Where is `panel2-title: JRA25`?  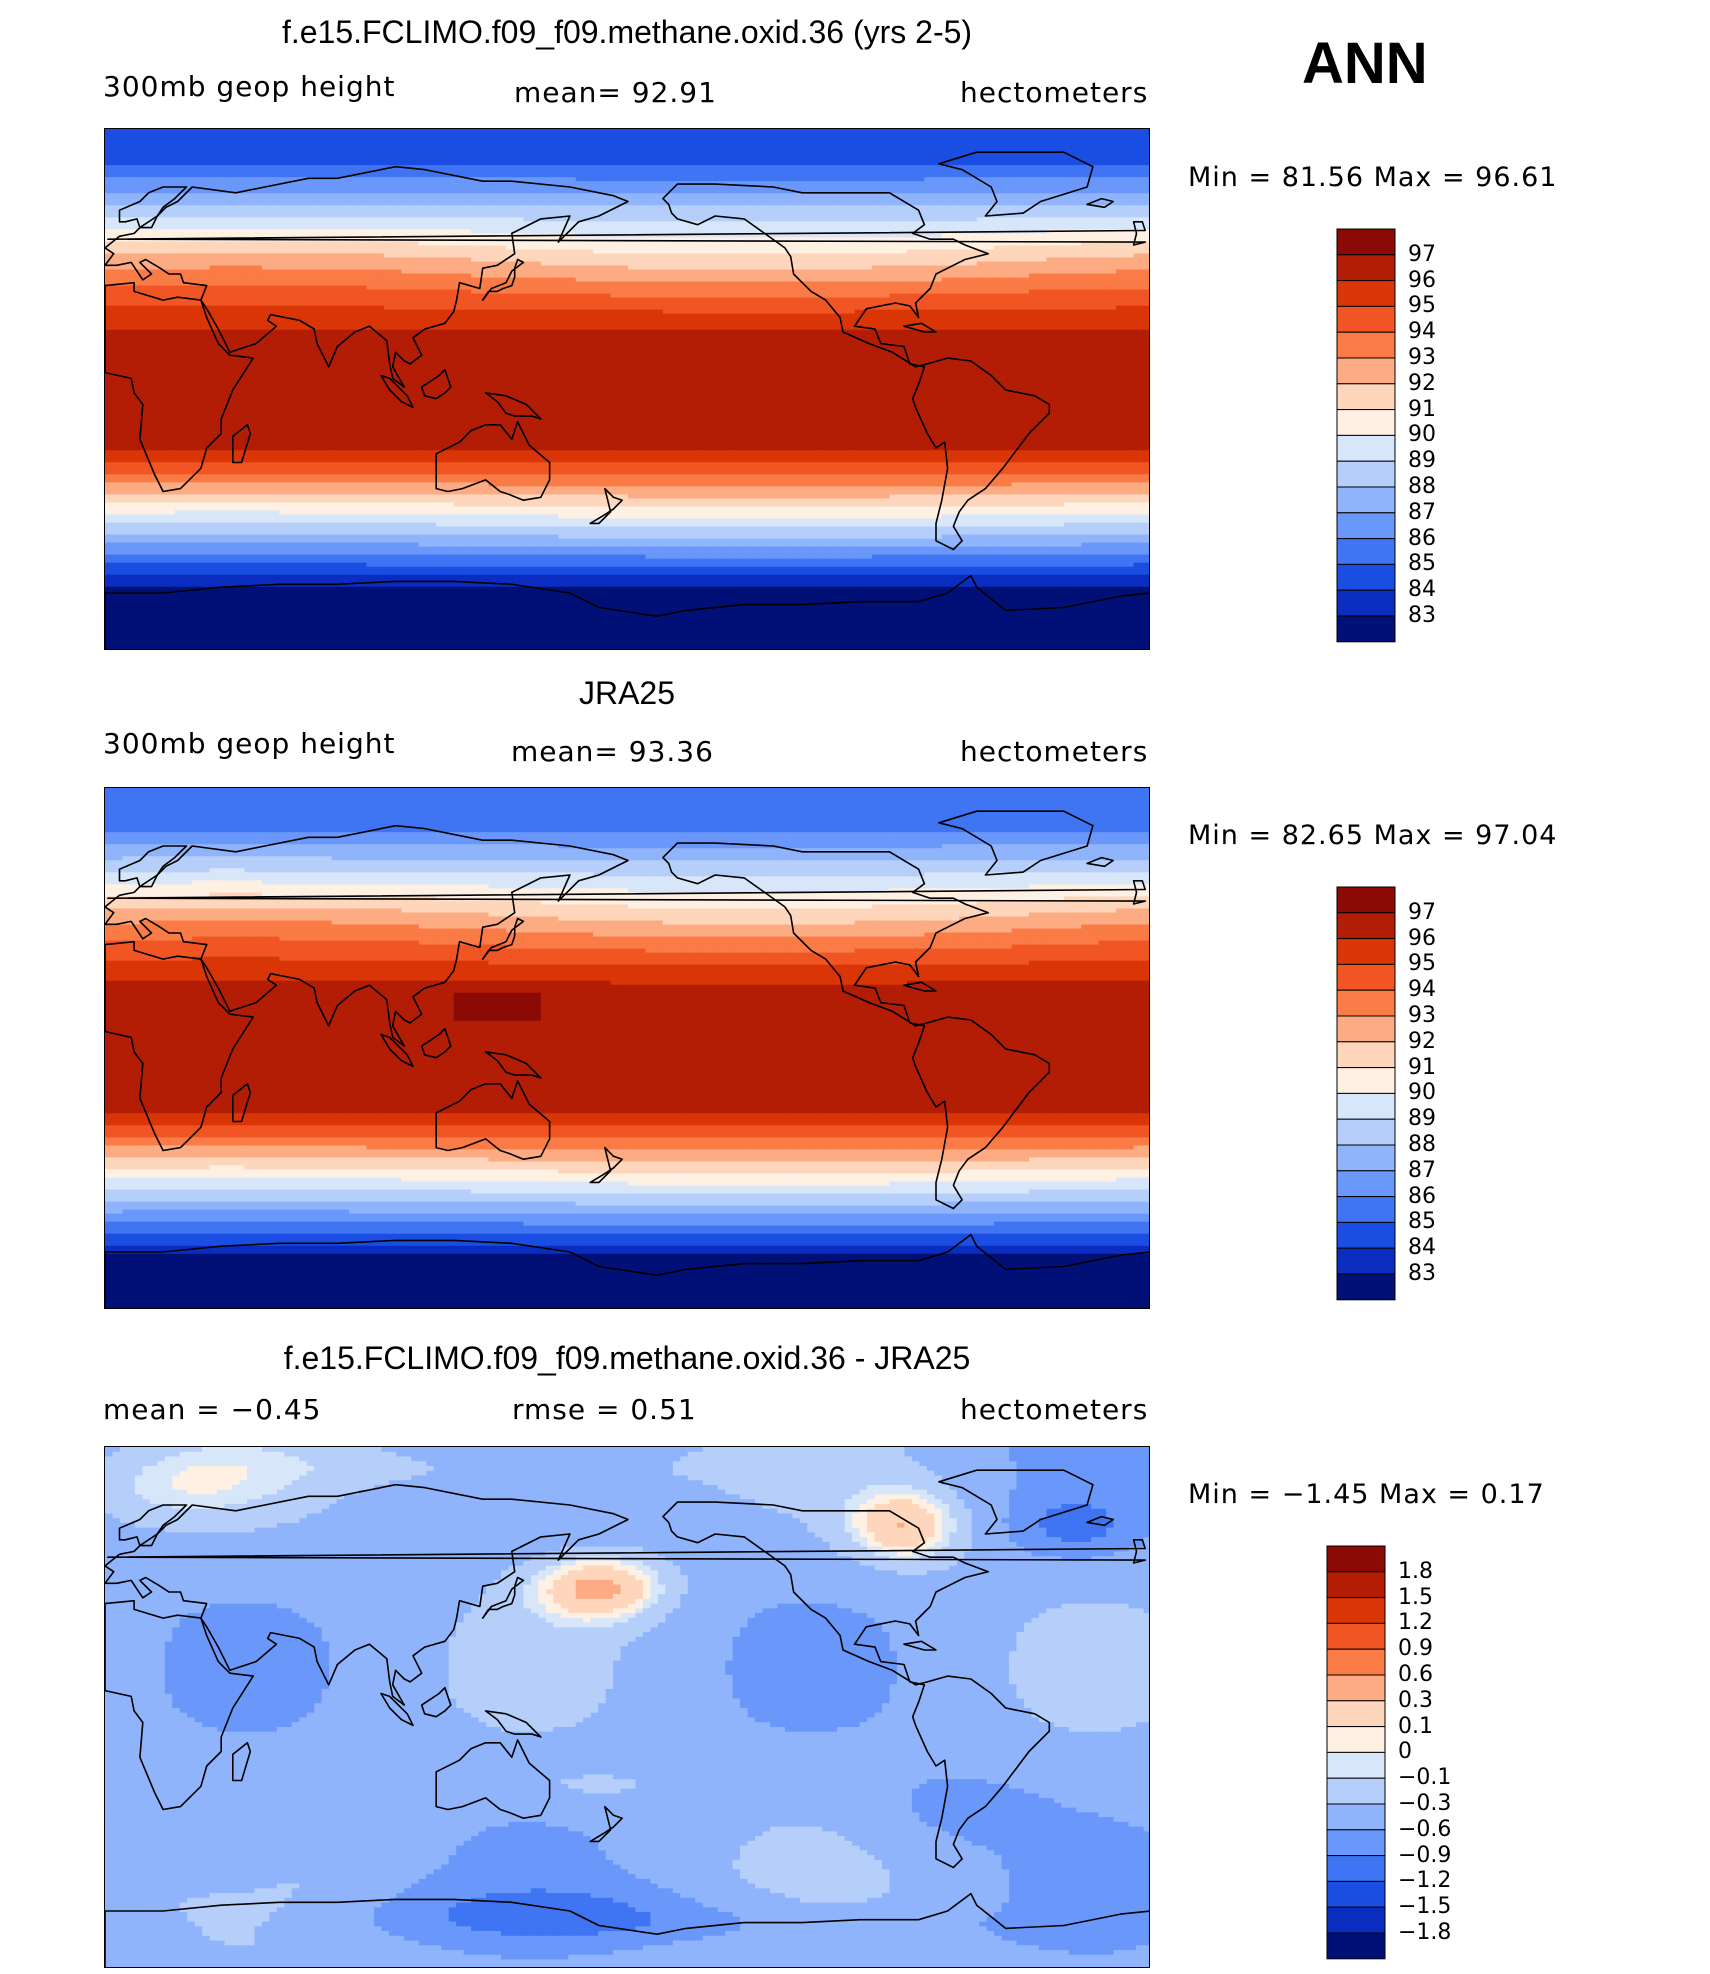 panel2-title: JRA25 is located at coordinates (627, 693).